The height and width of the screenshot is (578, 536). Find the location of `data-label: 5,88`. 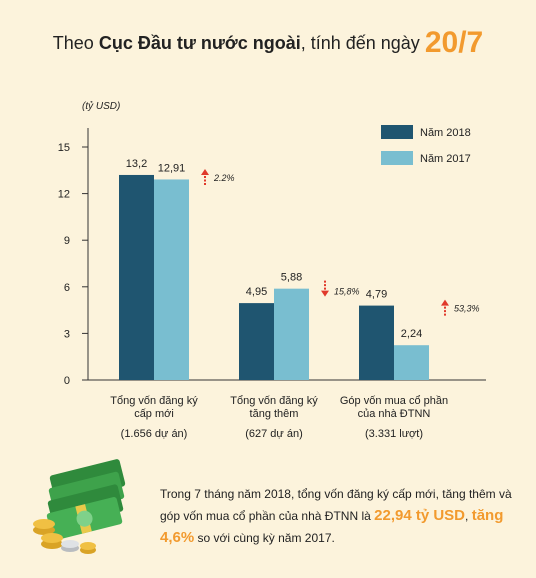

data-label: 5,88 is located at coordinates (291, 278).